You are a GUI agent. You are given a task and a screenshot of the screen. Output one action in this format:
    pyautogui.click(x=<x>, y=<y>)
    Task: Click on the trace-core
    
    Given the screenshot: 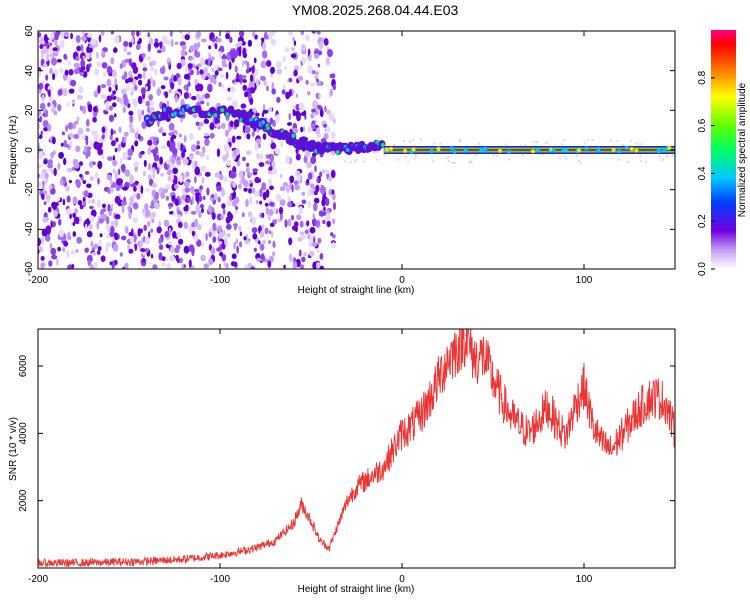 What is the action you would take?
    pyautogui.click(x=227, y=114)
    